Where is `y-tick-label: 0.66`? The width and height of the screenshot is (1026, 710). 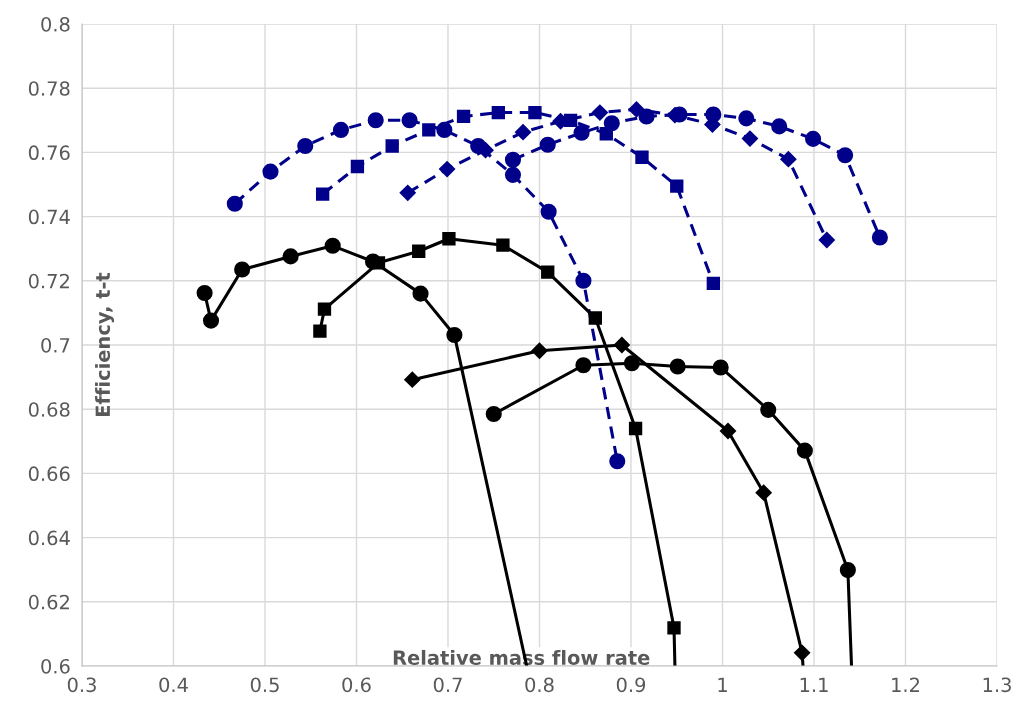
y-tick-label: 0.66 is located at coordinates (49, 474).